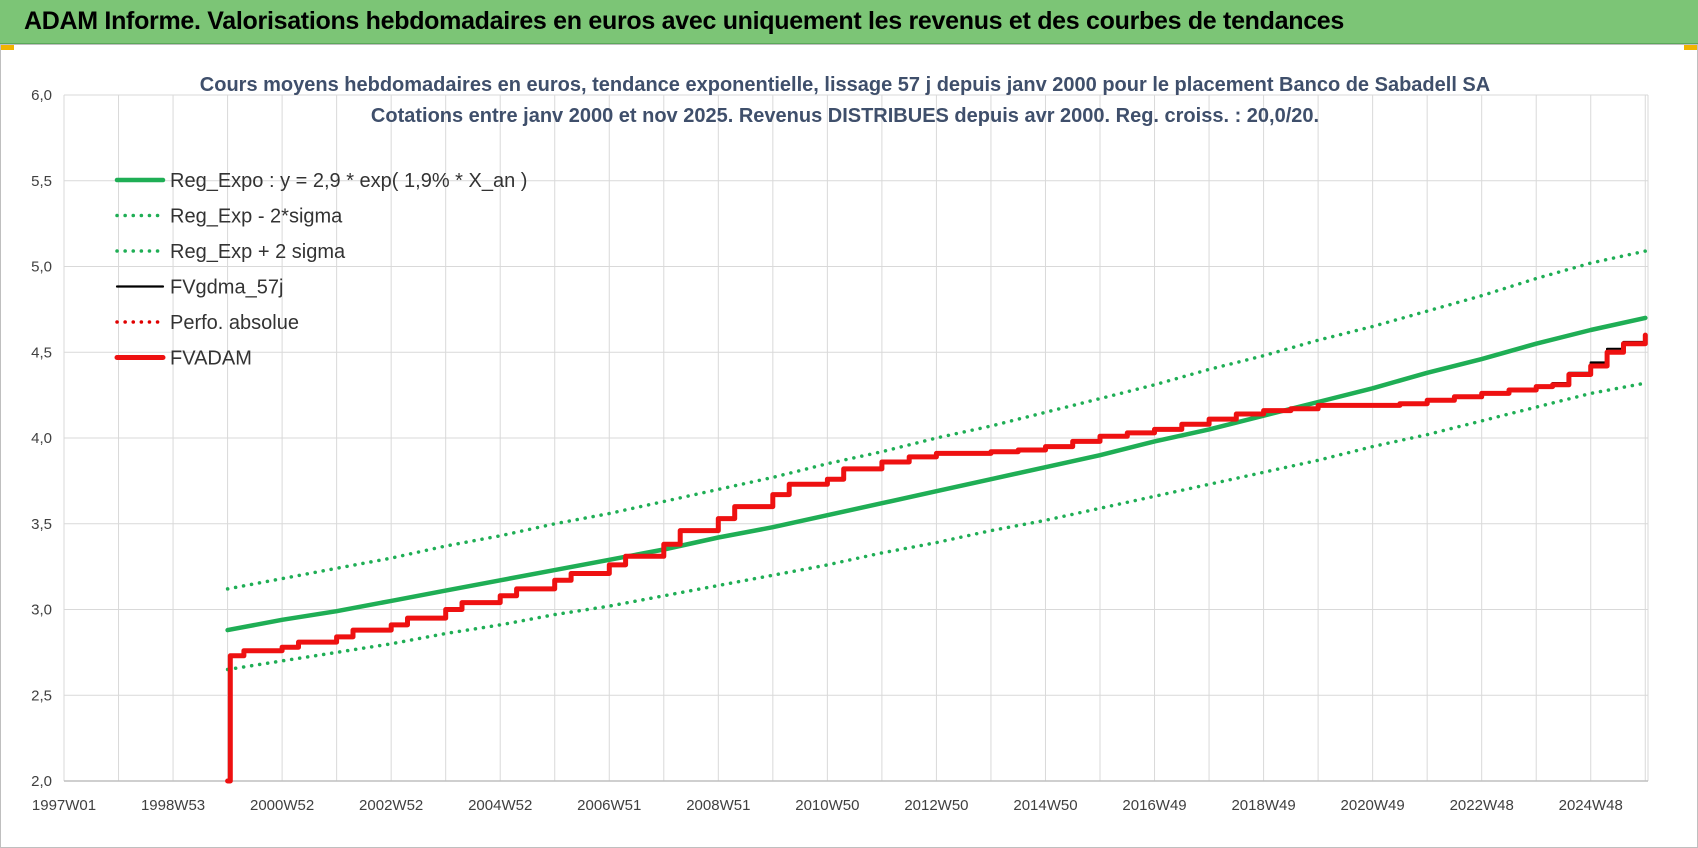  I want to click on x-tick-label: 2020W49, so click(1373, 805).